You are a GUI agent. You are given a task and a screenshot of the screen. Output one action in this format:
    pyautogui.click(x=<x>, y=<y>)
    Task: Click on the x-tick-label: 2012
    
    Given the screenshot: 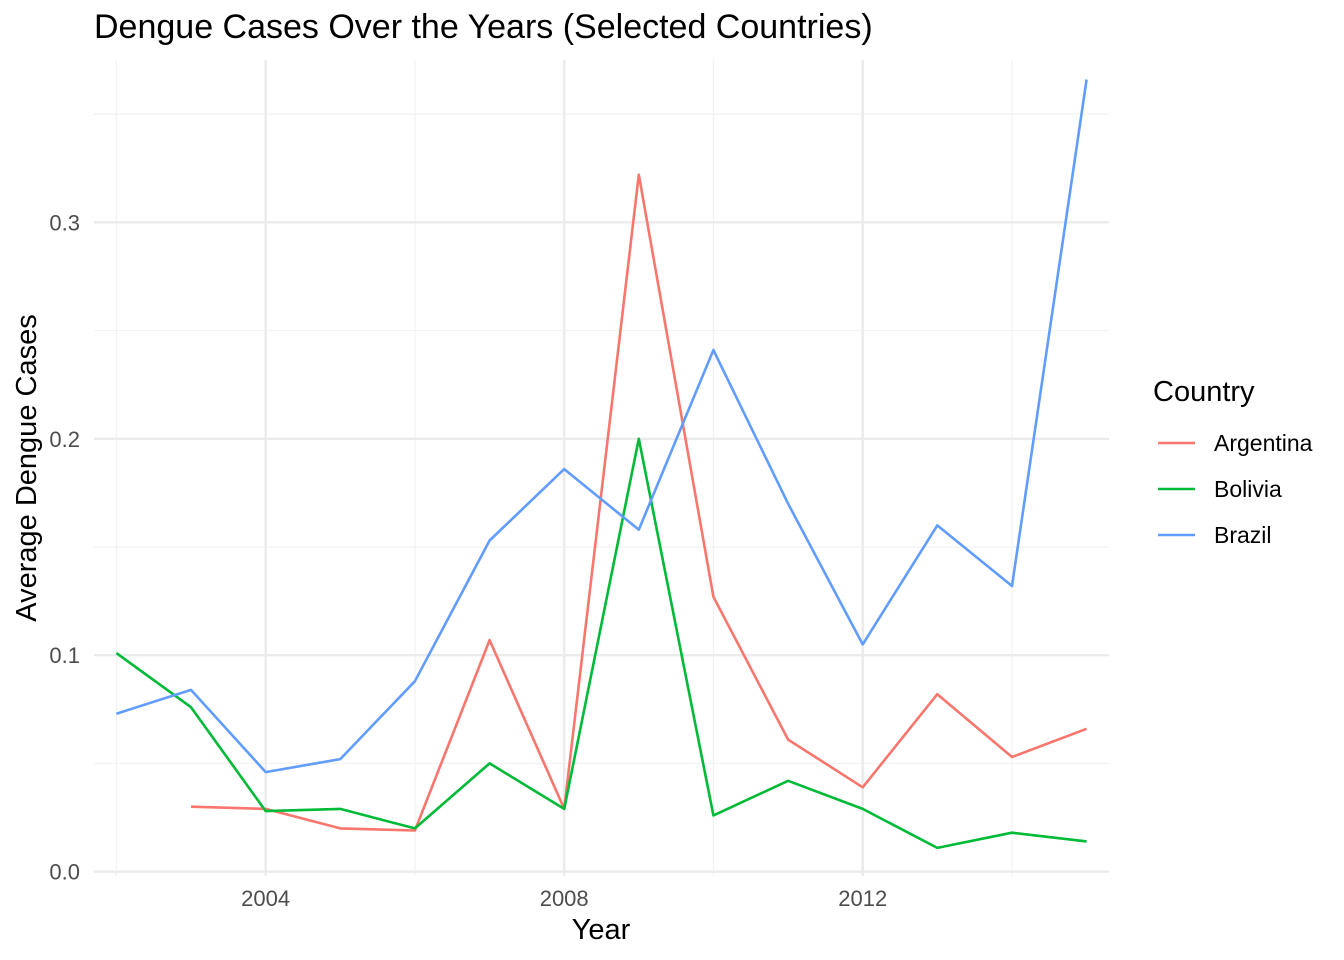 What is the action you would take?
    pyautogui.click(x=862, y=898)
    